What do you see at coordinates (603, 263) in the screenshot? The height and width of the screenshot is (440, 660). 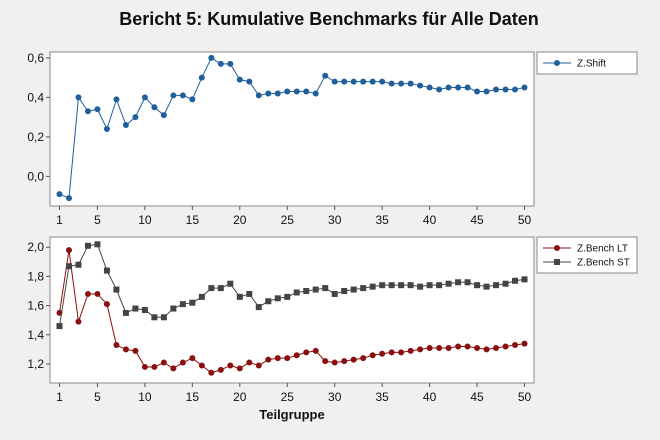 I see `legend-label: Z.Bench ST` at bounding box center [603, 263].